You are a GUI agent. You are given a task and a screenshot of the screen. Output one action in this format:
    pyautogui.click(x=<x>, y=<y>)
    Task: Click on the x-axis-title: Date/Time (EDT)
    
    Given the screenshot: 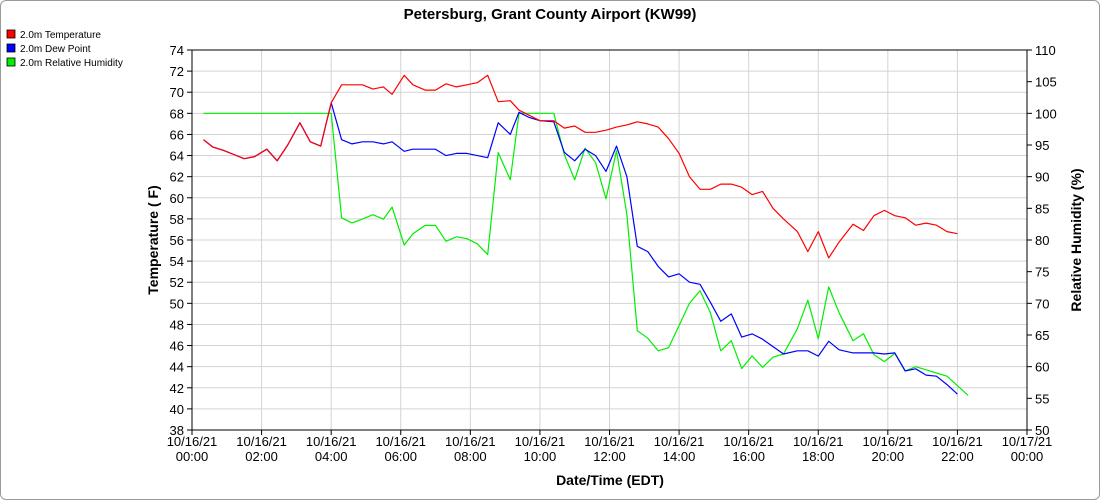 What is the action you would take?
    pyautogui.click(x=610, y=480)
    